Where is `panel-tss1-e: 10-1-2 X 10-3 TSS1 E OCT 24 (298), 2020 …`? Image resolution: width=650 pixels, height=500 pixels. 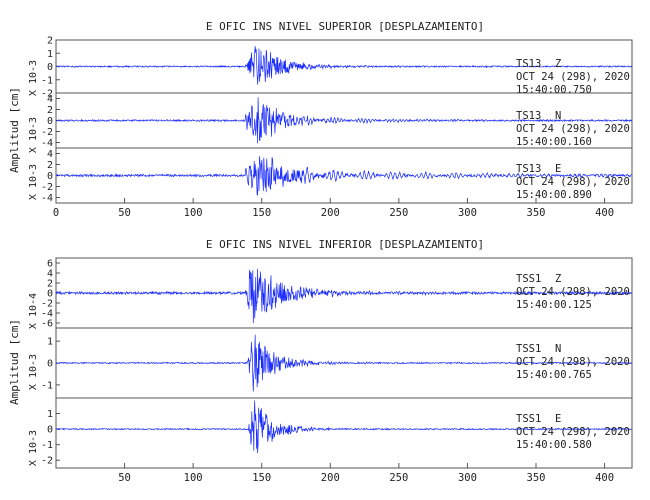 panel-tss1-e: 10-1-2 X 10-3 TSS1 E OCT 24 (298), 2020 … is located at coordinates (330, 433).